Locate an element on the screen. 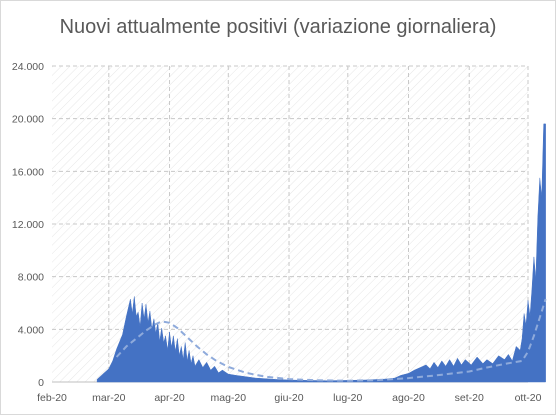 This screenshot has width=556, height=415. y-tick-label: 24.000 is located at coordinates (28, 67).